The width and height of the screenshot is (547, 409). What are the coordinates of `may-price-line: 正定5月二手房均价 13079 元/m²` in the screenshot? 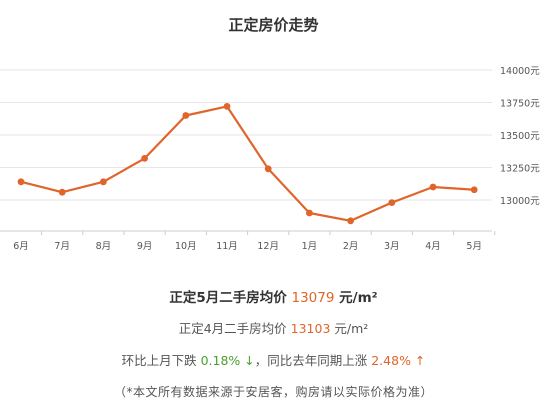 It's located at (273, 296).